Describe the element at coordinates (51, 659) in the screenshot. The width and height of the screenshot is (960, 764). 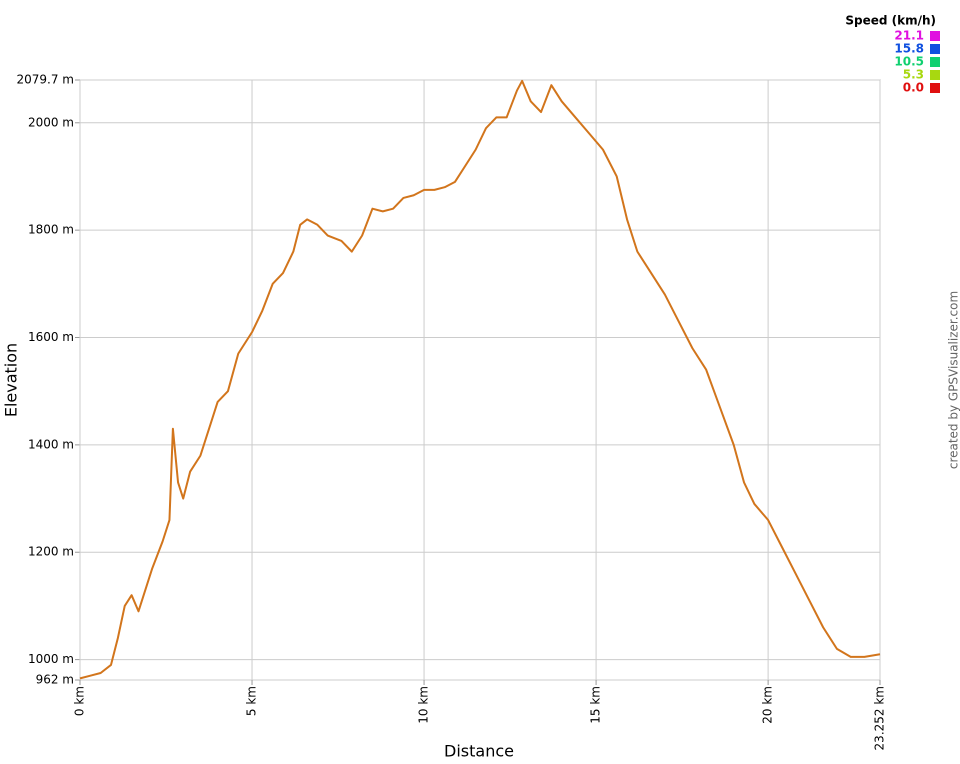
I see `y-tick-label: 1000 m` at that location.